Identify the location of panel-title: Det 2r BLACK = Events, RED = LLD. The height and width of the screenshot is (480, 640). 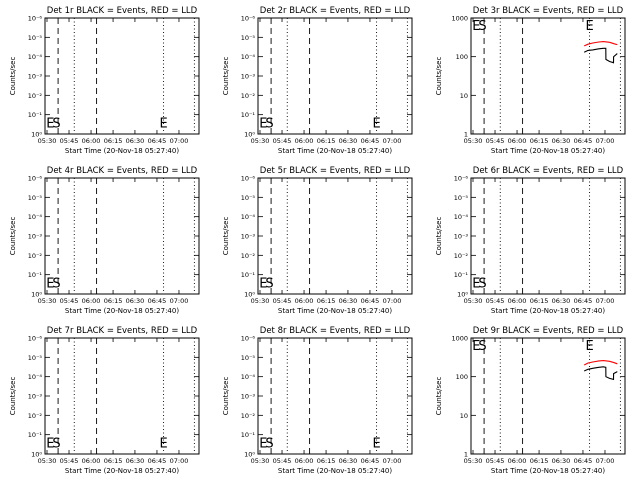
(335, 11).